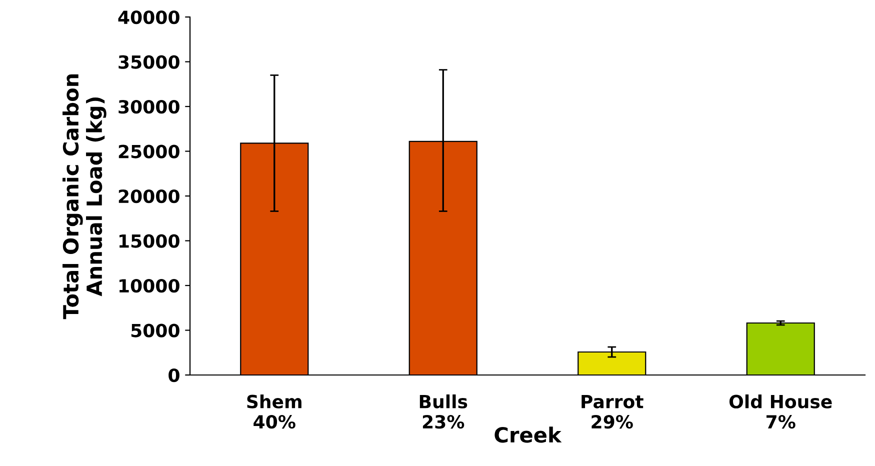 The height and width of the screenshot is (466, 875). I want to click on y-tick-label: 15000, so click(150, 241).